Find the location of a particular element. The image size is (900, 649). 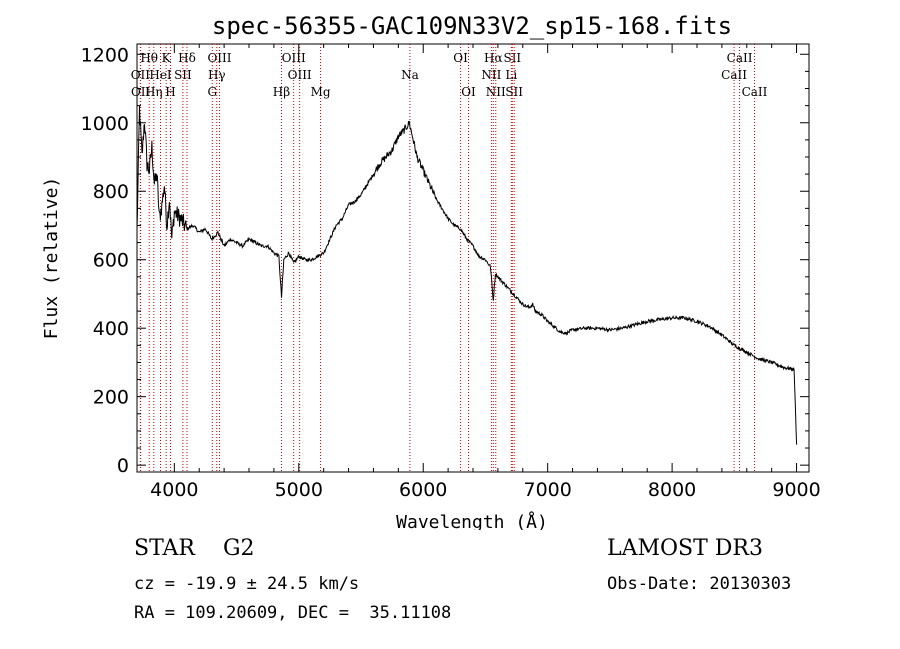

x-tick-label: 6000 is located at coordinates (423, 490).